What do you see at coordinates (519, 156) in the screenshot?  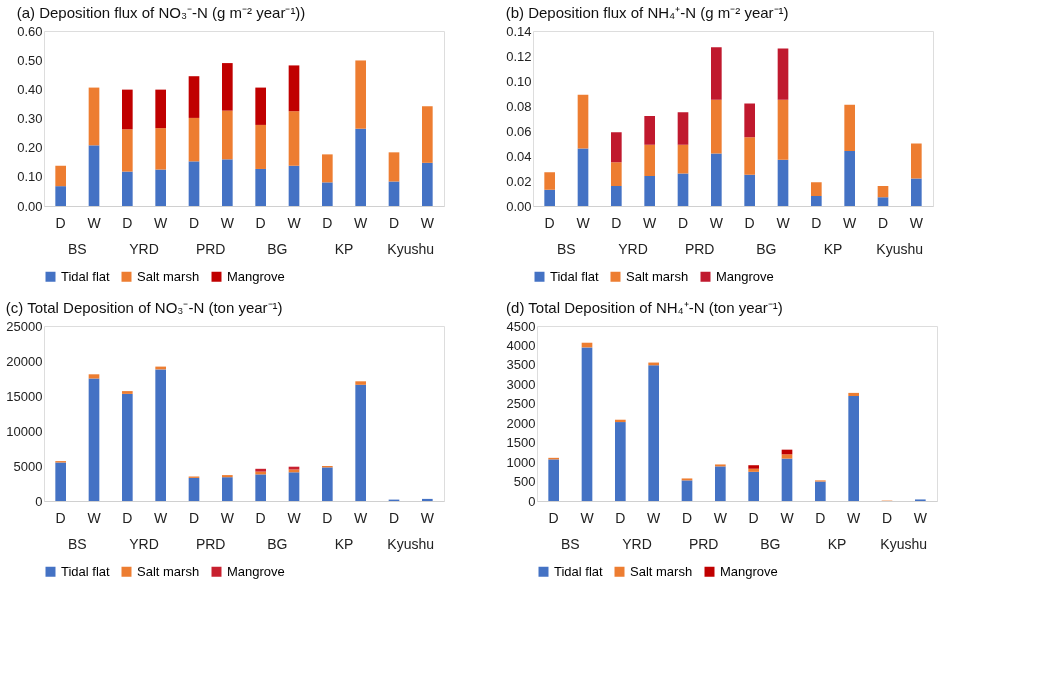 I see `y-tick-label: 0.04` at bounding box center [519, 156].